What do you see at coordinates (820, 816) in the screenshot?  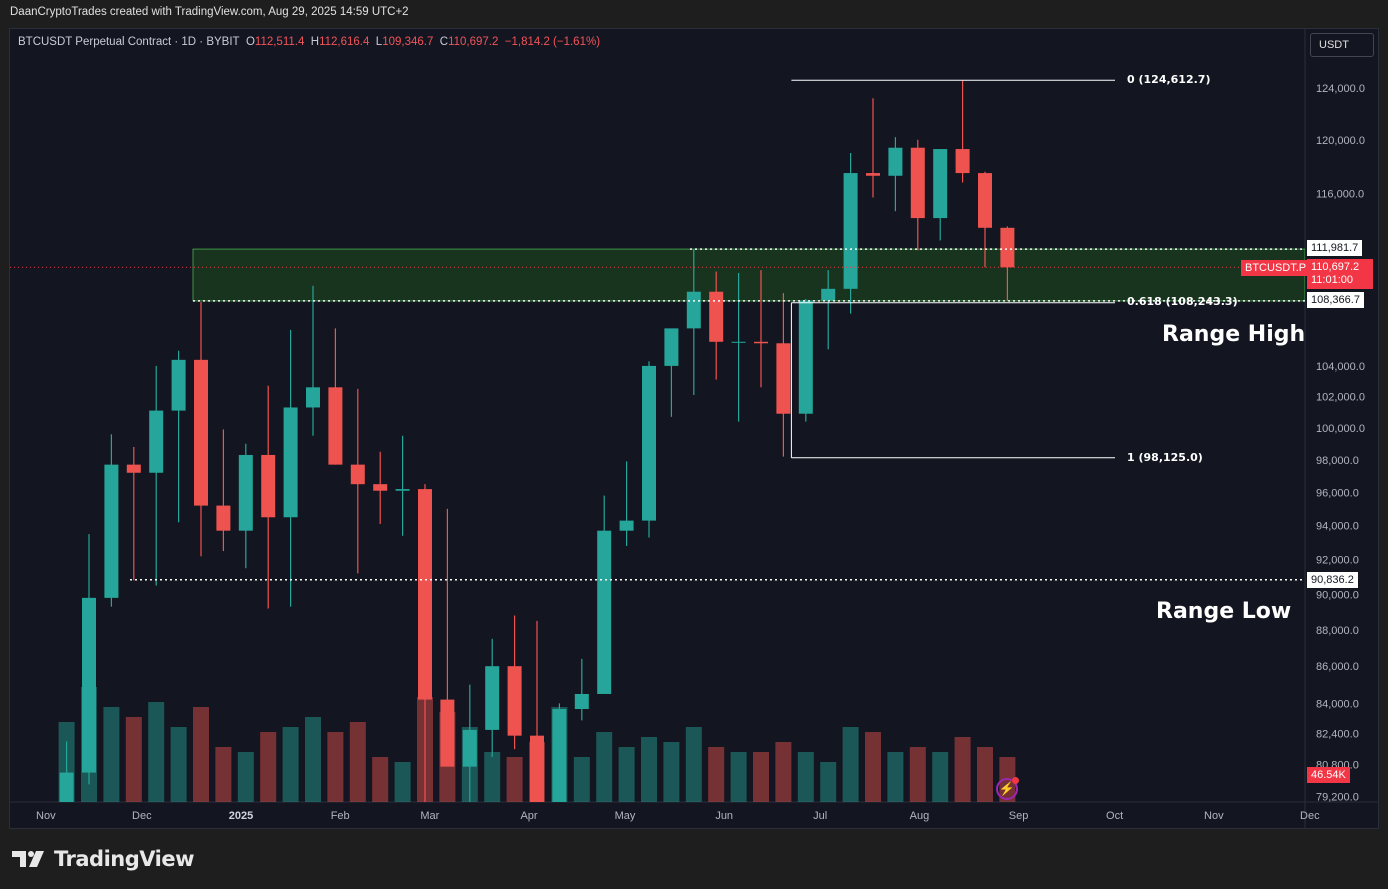 I see `time-tick-label: Jul` at bounding box center [820, 816].